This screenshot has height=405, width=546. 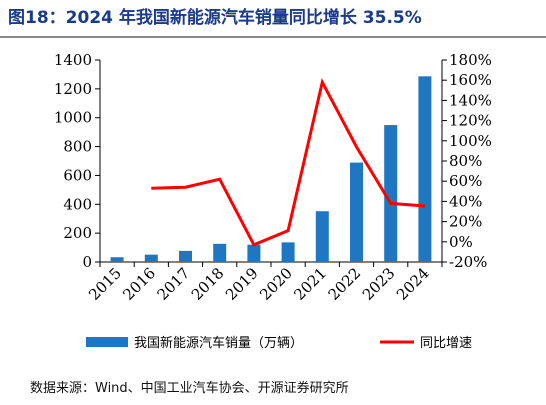 What do you see at coordinates (345, 284) in the screenshot?
I see `x-tick-label-2022: 2022` at bounding box center [345, 284].